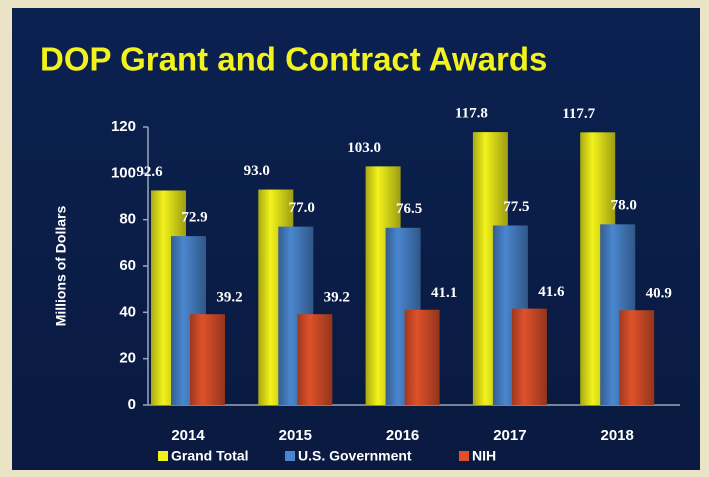 This screenshot has height=477, width=709. I want to click on y-tick-label: 100, so click(123, 172).